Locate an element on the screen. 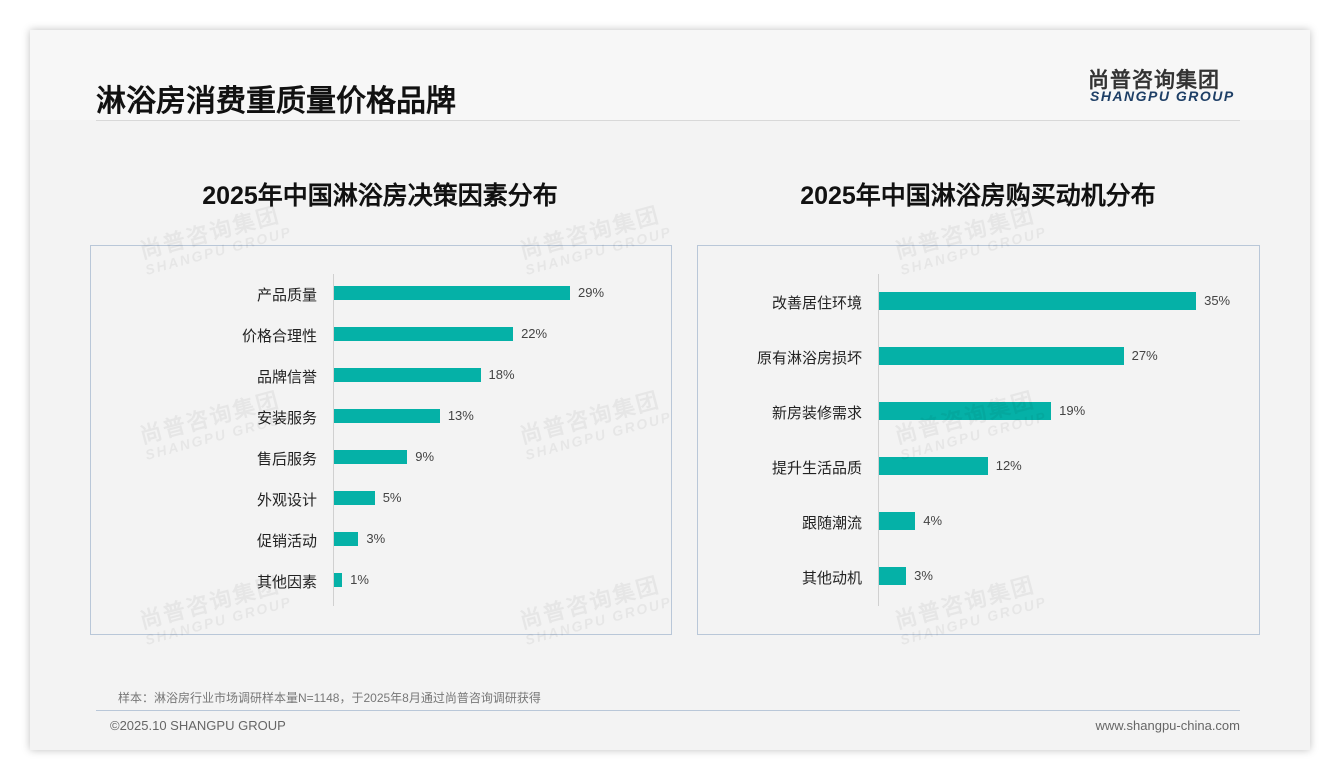 The width and height of the screenshot is (1340, 780). header-divider is located at coordinates (668, 120).